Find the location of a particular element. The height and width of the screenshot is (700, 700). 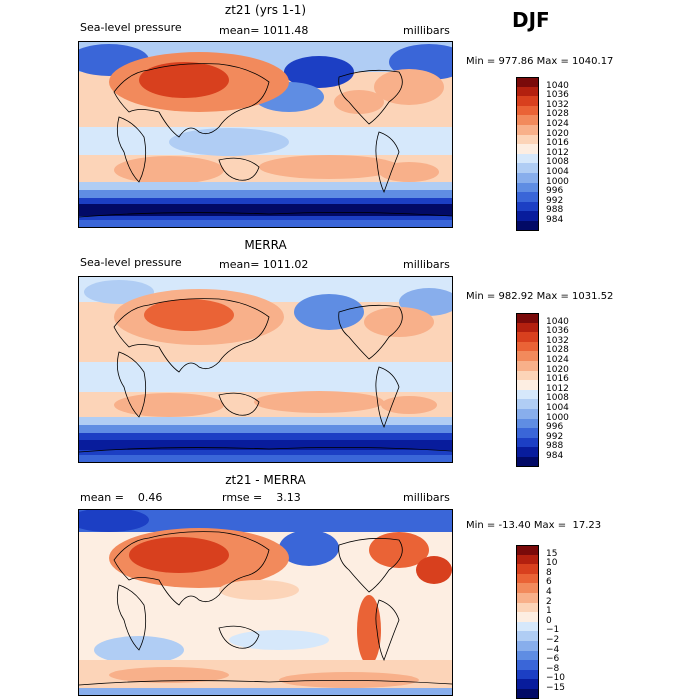

colorbar-tick-label: −8 is located at coordinates (553, 668).